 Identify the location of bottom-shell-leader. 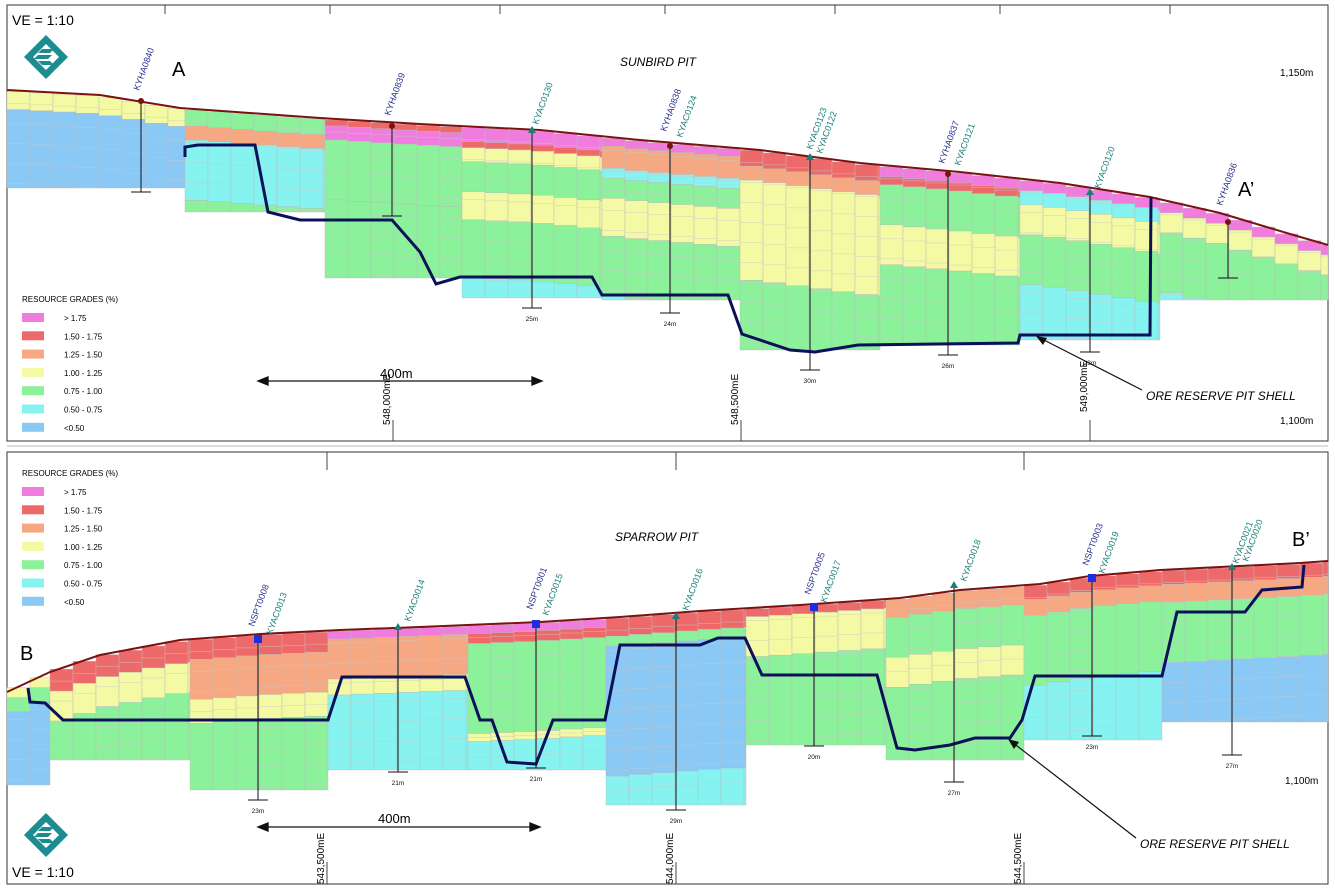
(1072, 789).